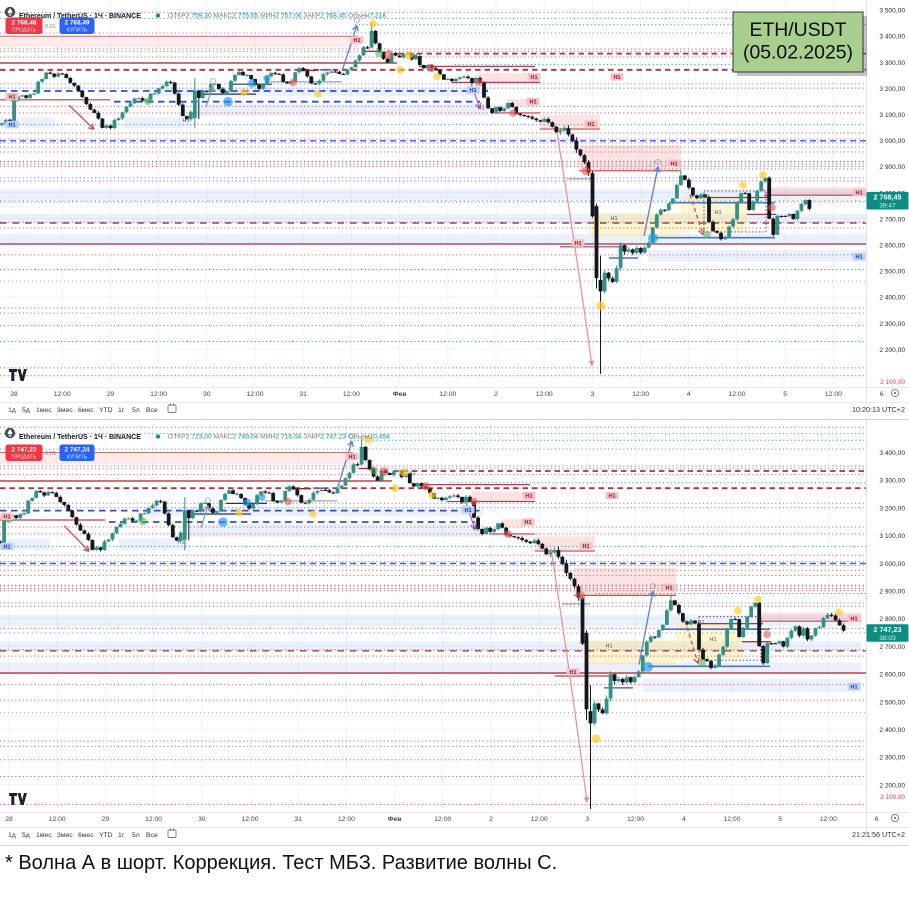 This screenshot has height=900, width=909. I want to click on svg-text: 2 747,24, so click(77, 450).